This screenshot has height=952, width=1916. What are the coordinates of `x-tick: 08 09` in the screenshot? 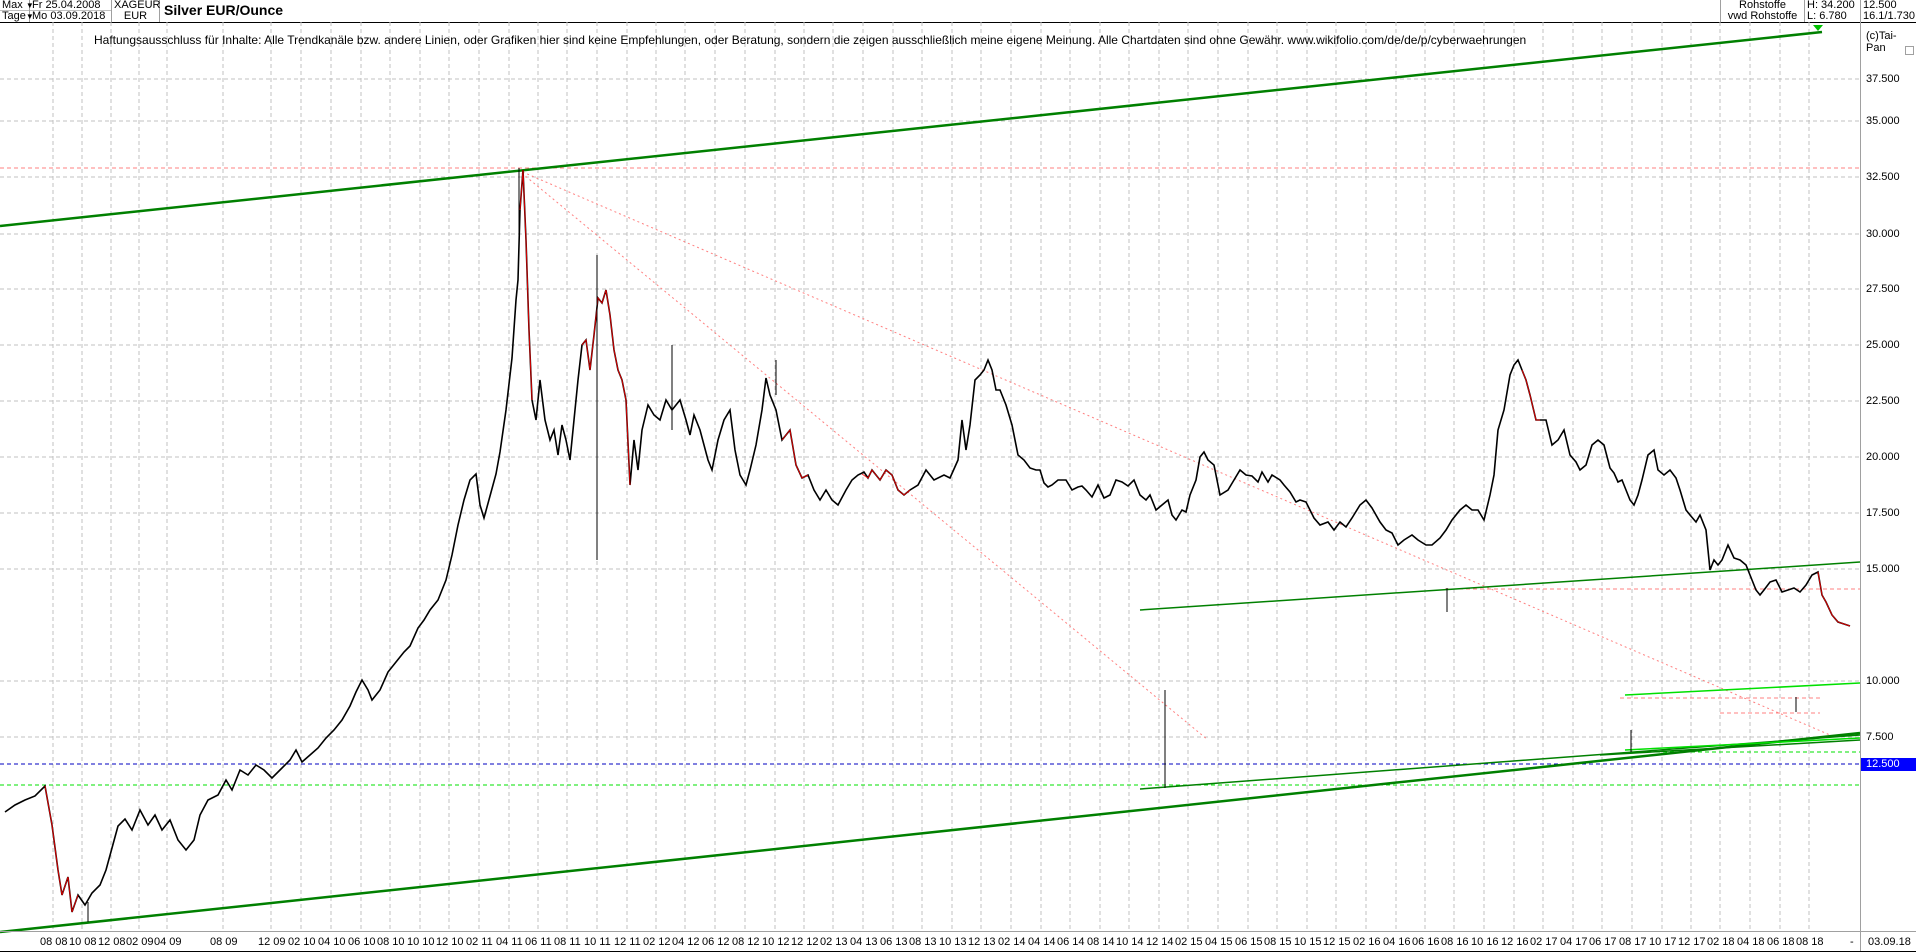 It's located at (224, 942).